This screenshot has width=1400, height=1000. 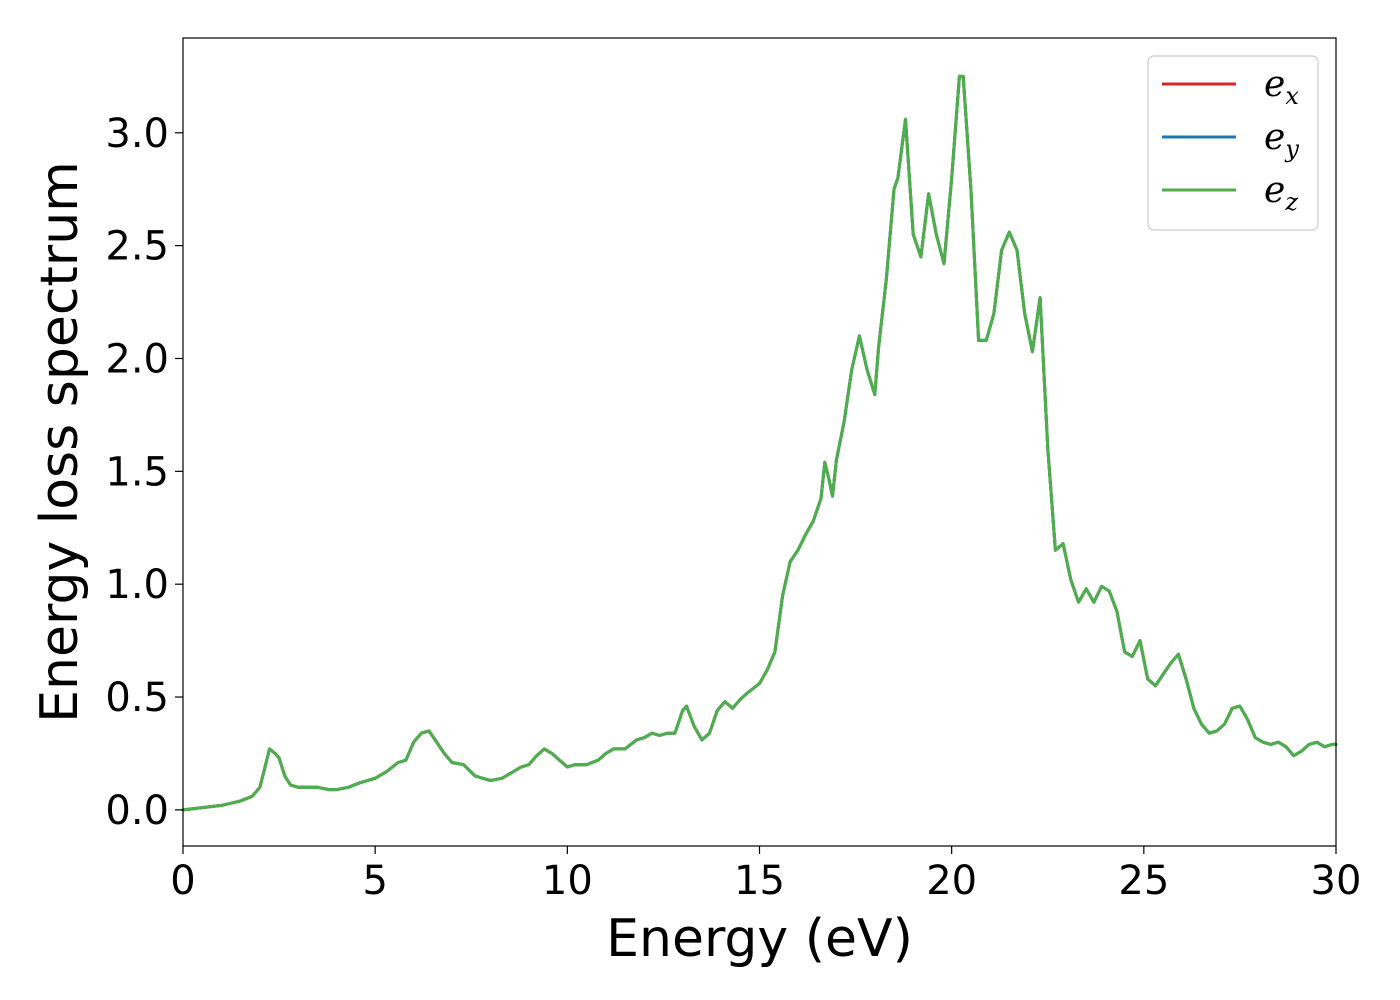 What do you see at coordinates (137, 359) in the screenshot?
I see `y-tick-label: 2.0` at bounding box center [137, 359].